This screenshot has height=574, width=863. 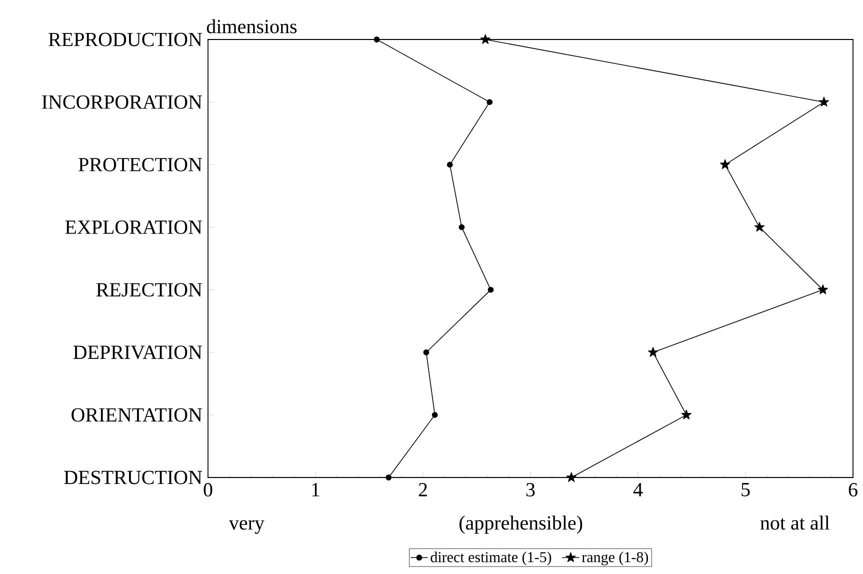 What do you see at coordinates (853, 489) in the screenshot?
I see `x-tick-label: 6` at bounding box center [853, 489].